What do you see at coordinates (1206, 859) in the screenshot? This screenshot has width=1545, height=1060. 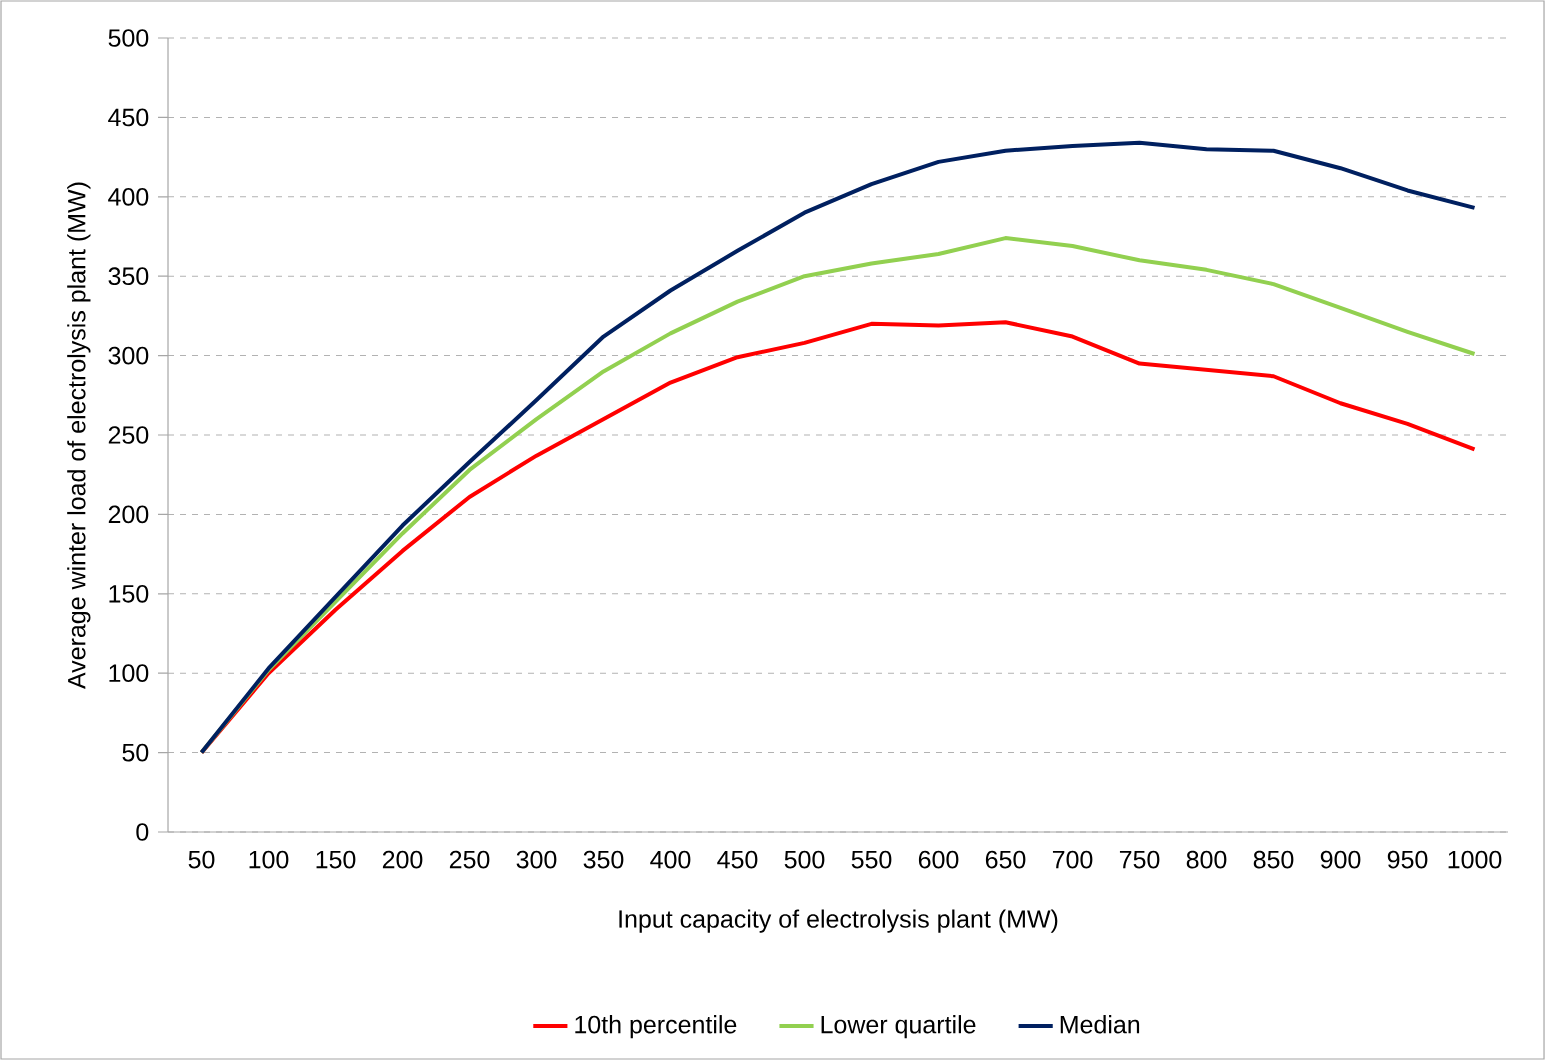 I see `x-tick-label: 800` at bounding box center [1206, 859].